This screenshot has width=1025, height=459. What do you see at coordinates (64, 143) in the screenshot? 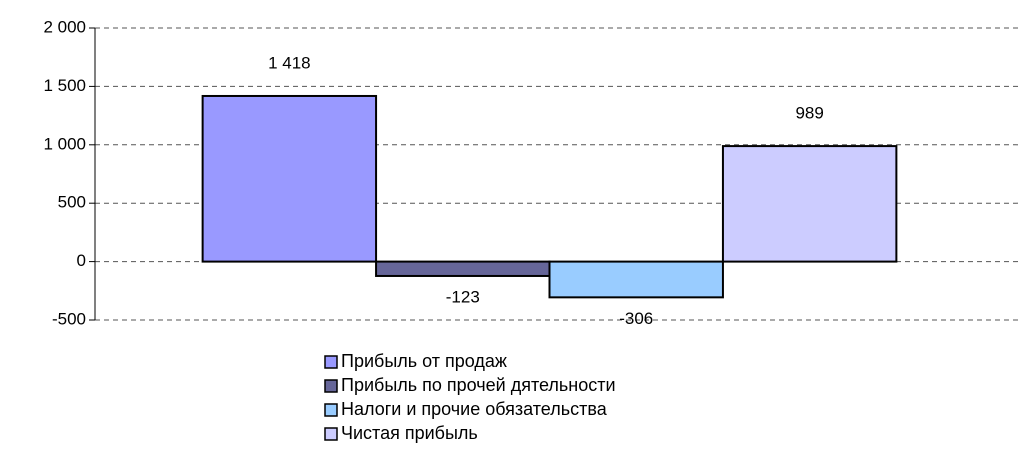
I see `y-tick-label: 1 000` at bounding box center [64, 143].